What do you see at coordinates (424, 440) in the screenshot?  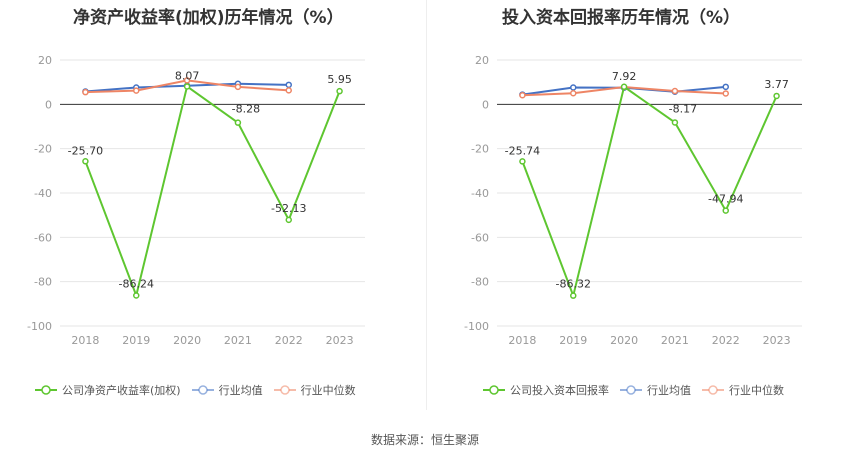 I see `data-source-note: 数据来源：恒生聚源` at bounding box center [424, 440].